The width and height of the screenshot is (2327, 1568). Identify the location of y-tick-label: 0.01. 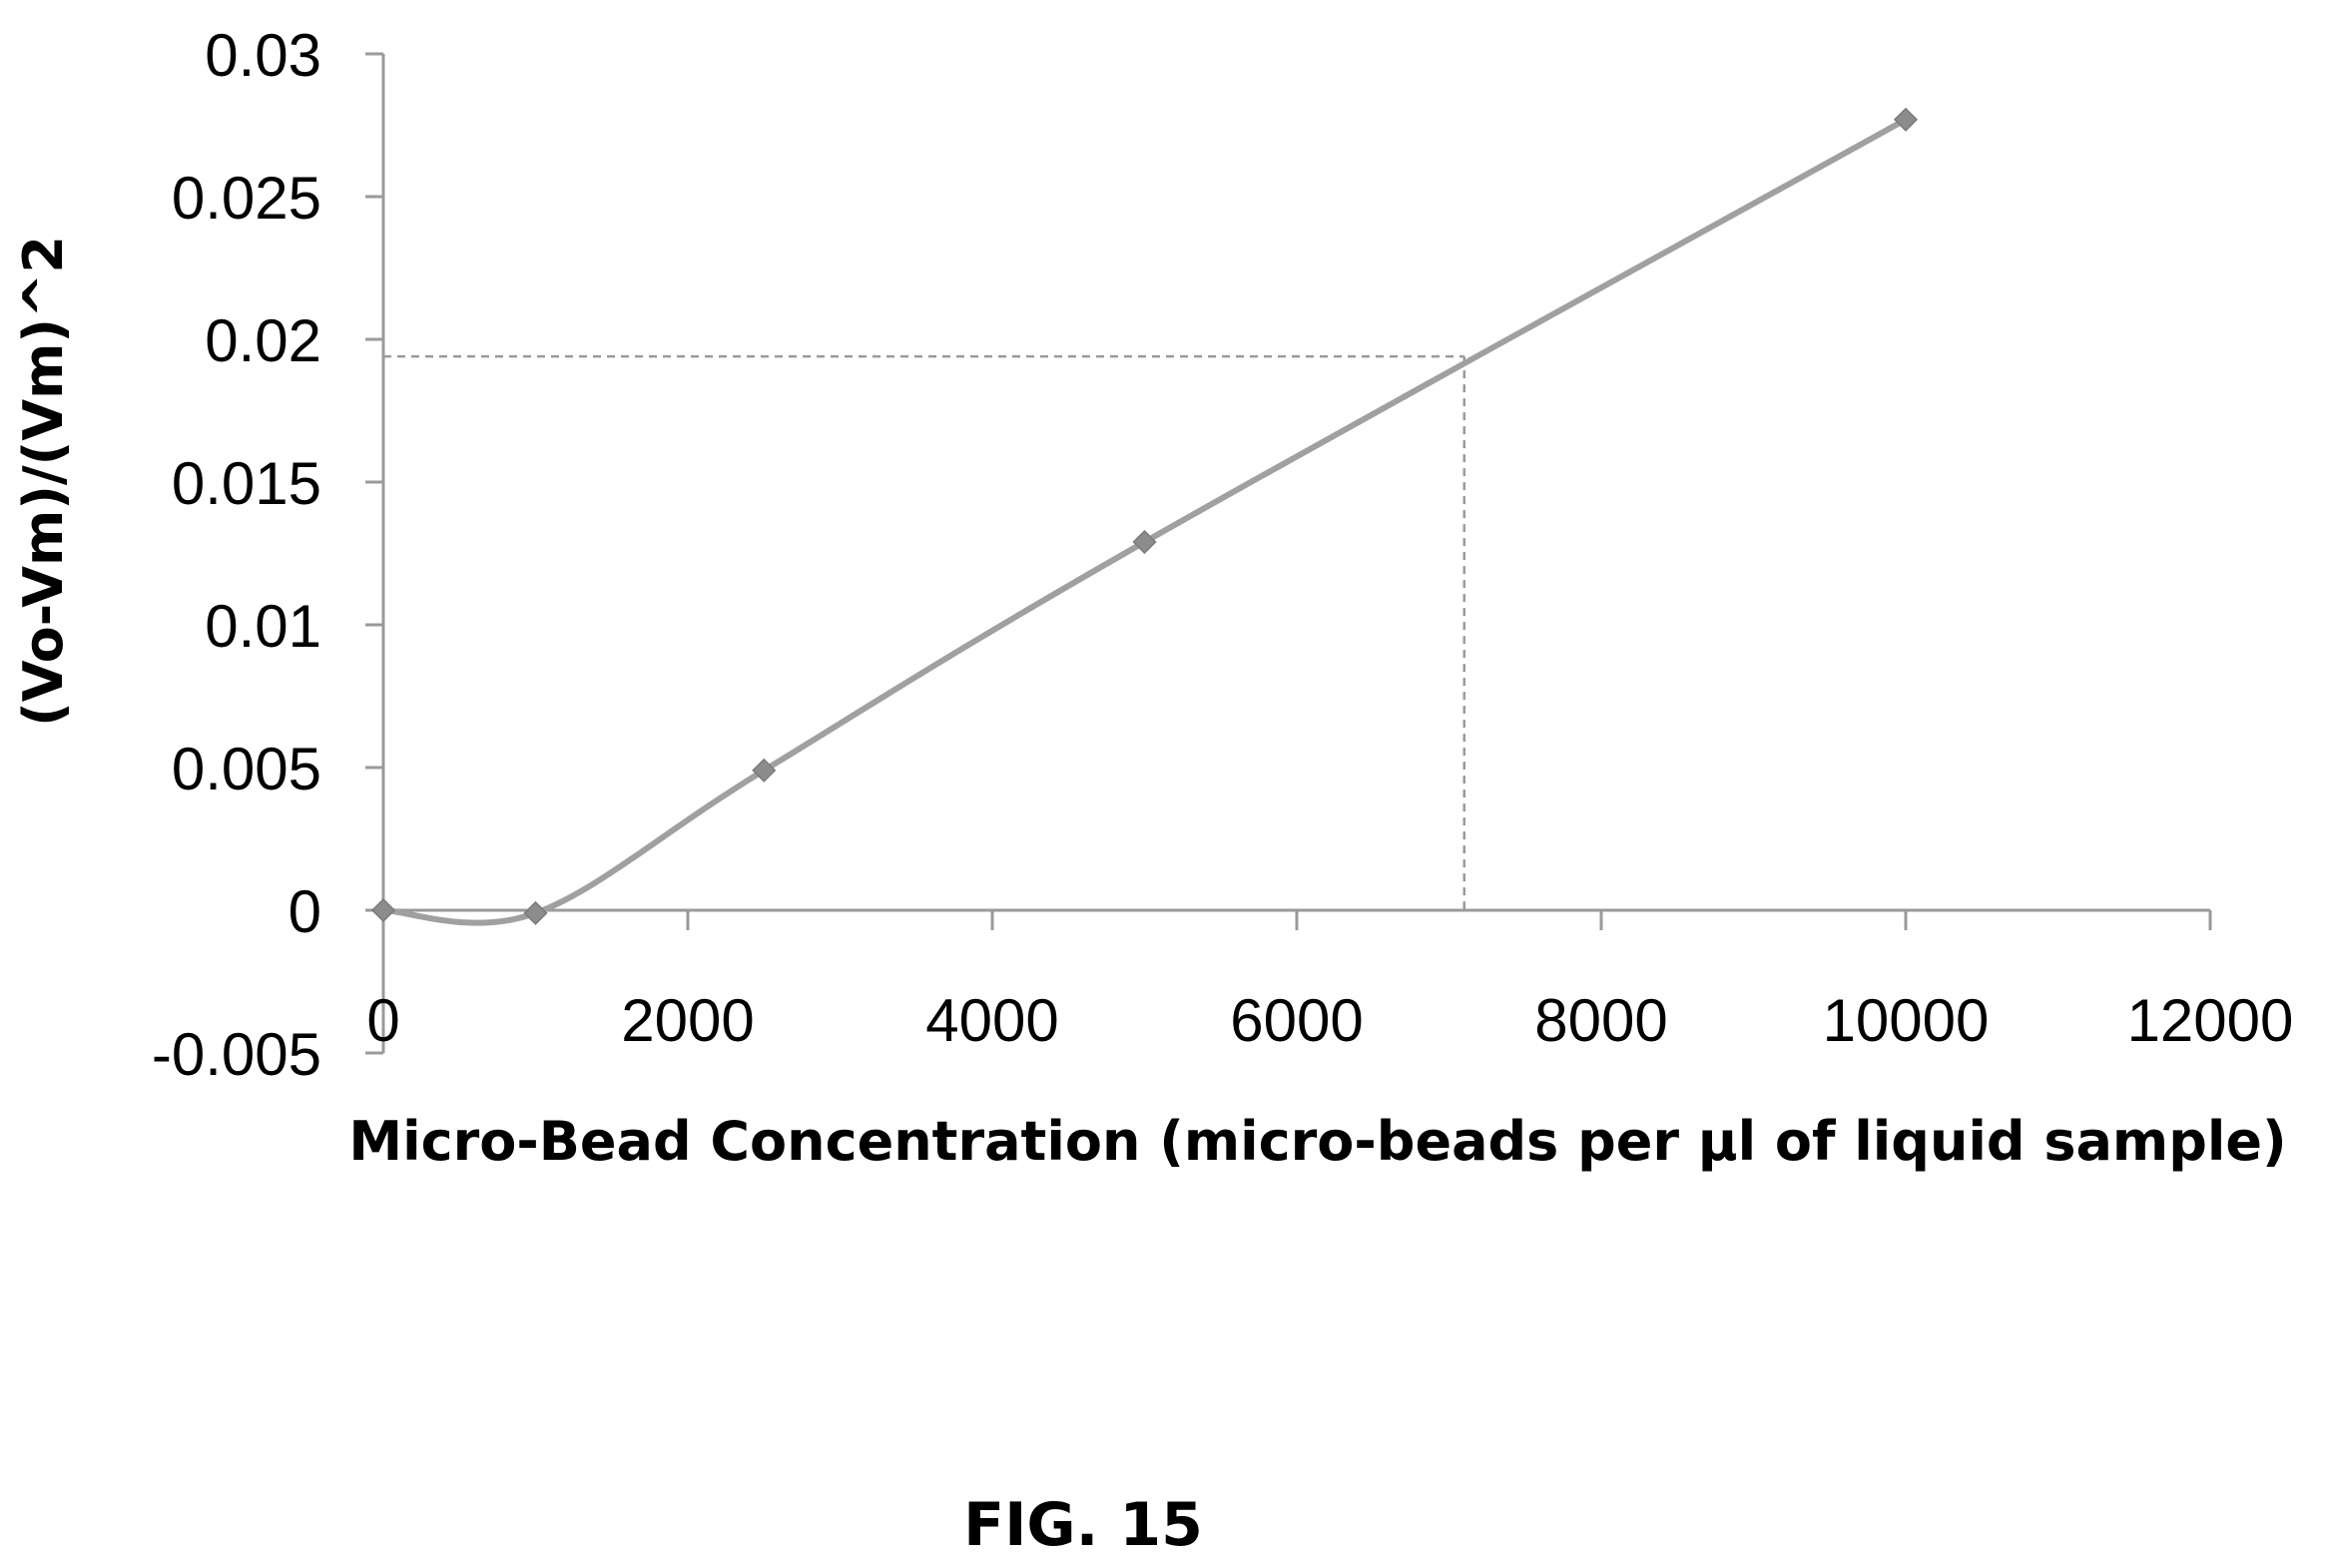
(263, 626).